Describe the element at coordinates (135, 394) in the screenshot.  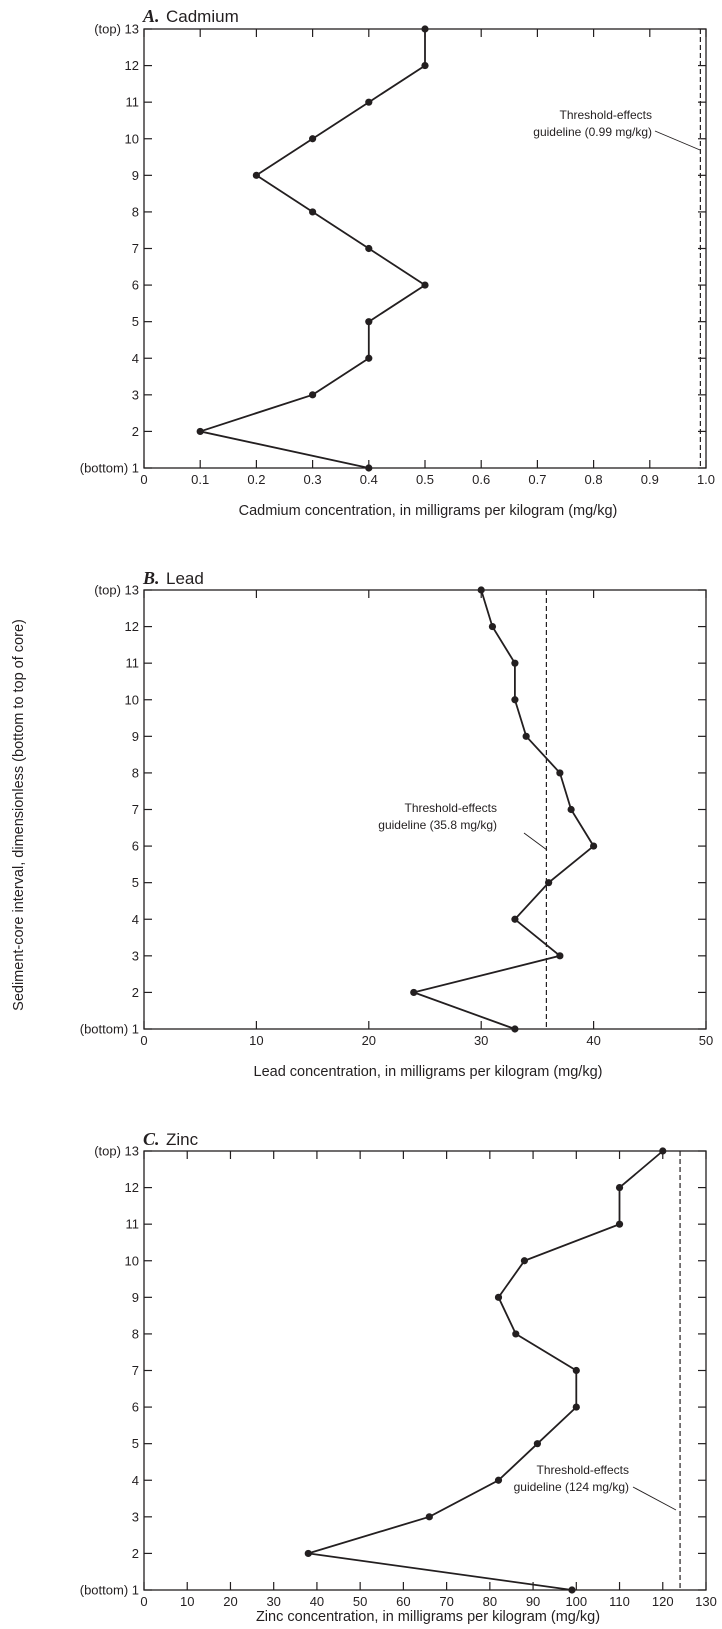
I see `y-tick-label: 3` at that location.